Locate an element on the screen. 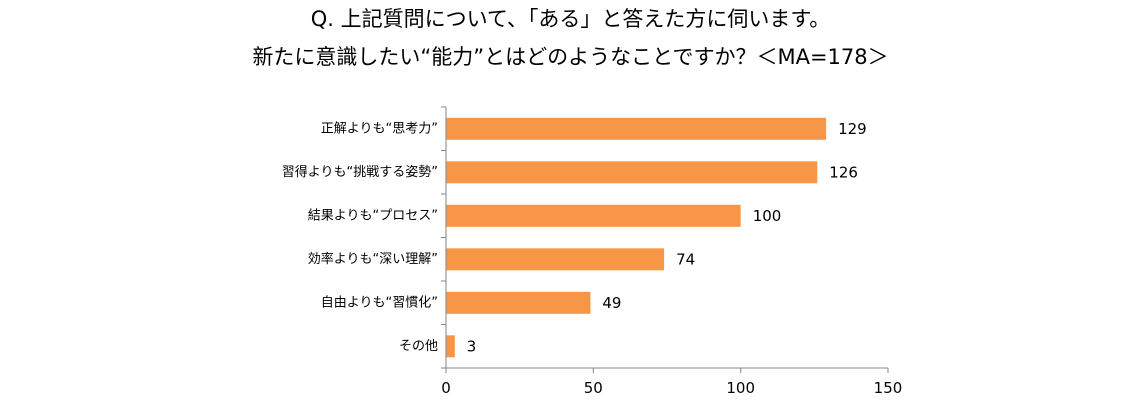  data-label: 3 is located at coordinates (472, 346).